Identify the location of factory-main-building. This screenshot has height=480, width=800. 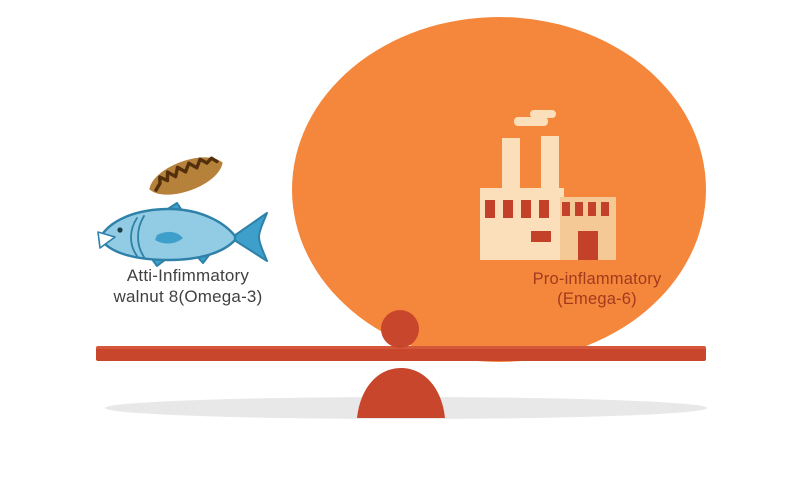
(522, 224).